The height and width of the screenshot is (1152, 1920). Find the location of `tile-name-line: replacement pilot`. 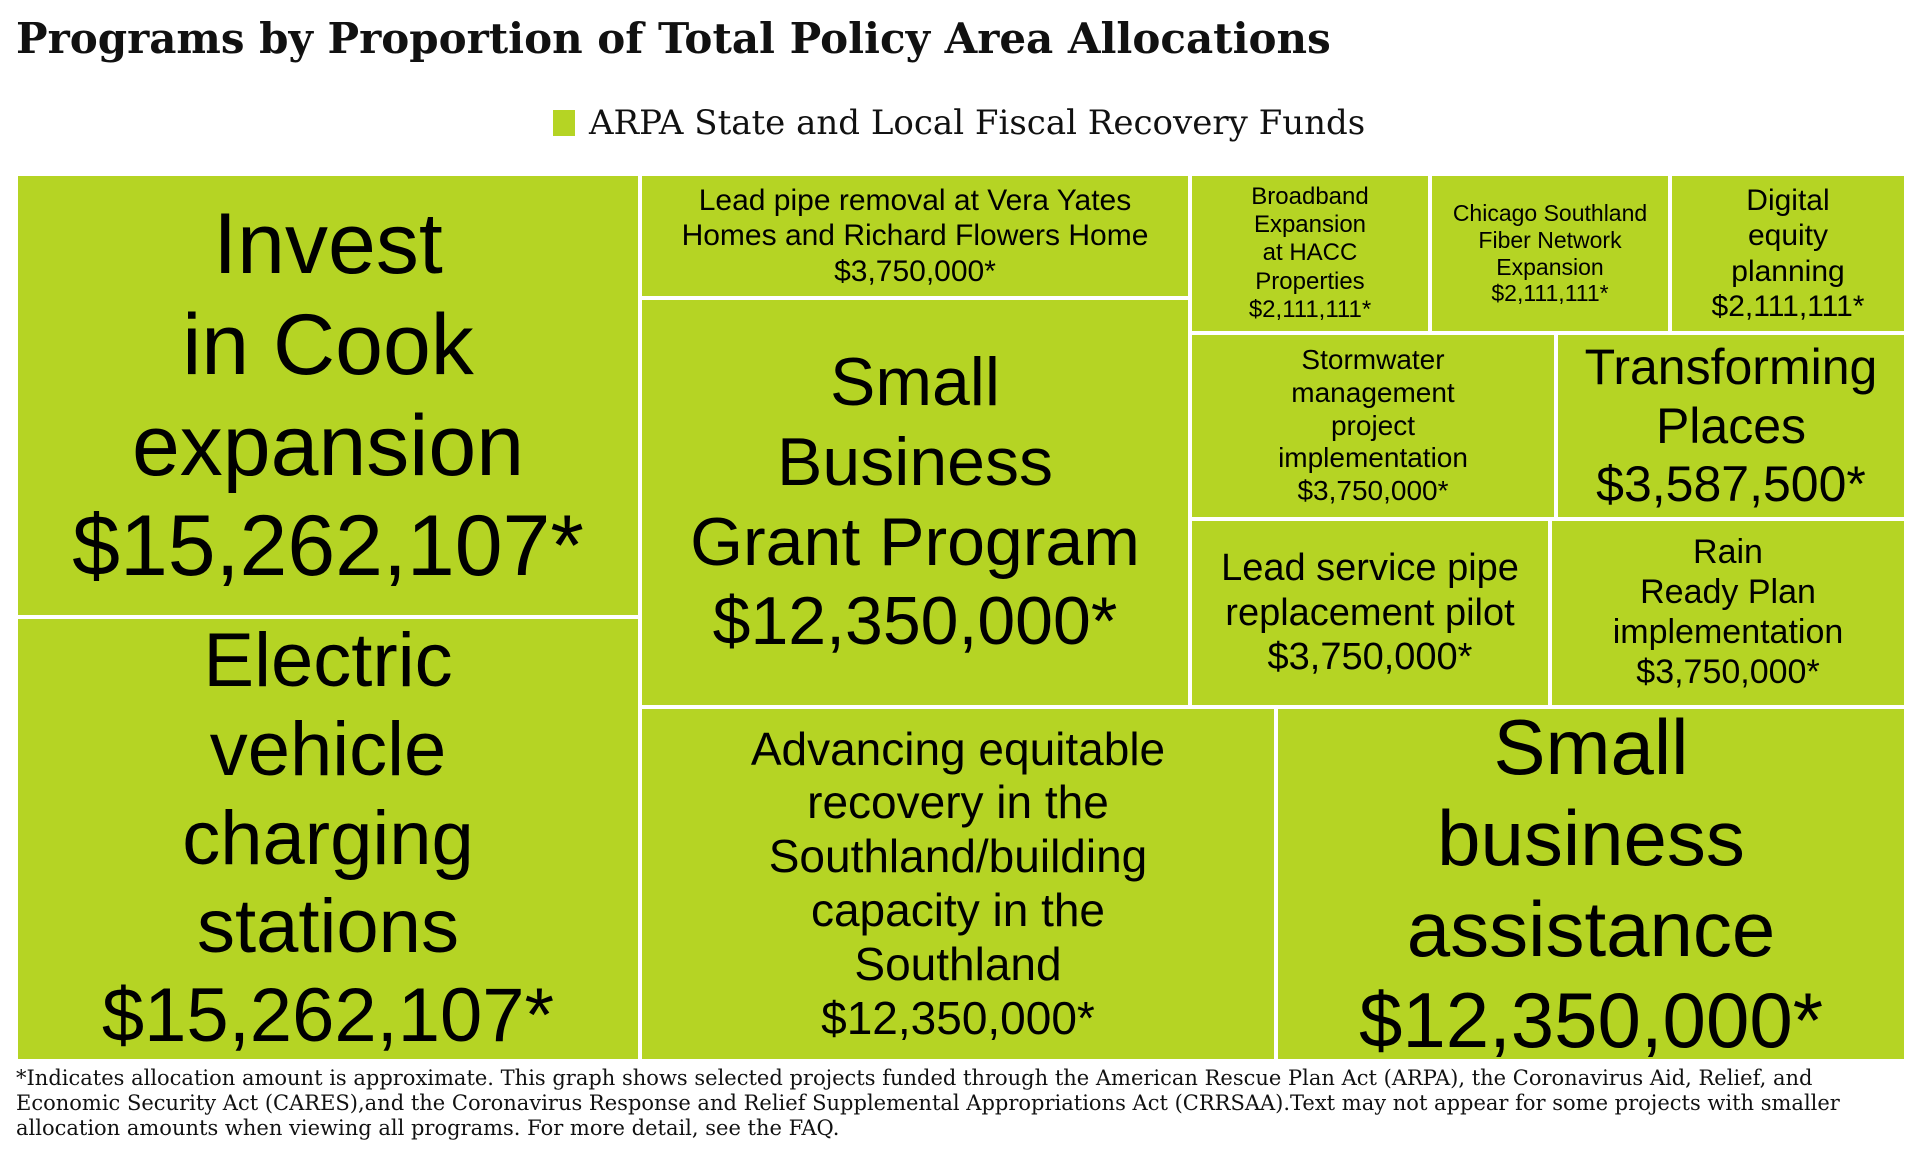

tile-name-line: replacement pilot is located at coordinates (1370, 612).